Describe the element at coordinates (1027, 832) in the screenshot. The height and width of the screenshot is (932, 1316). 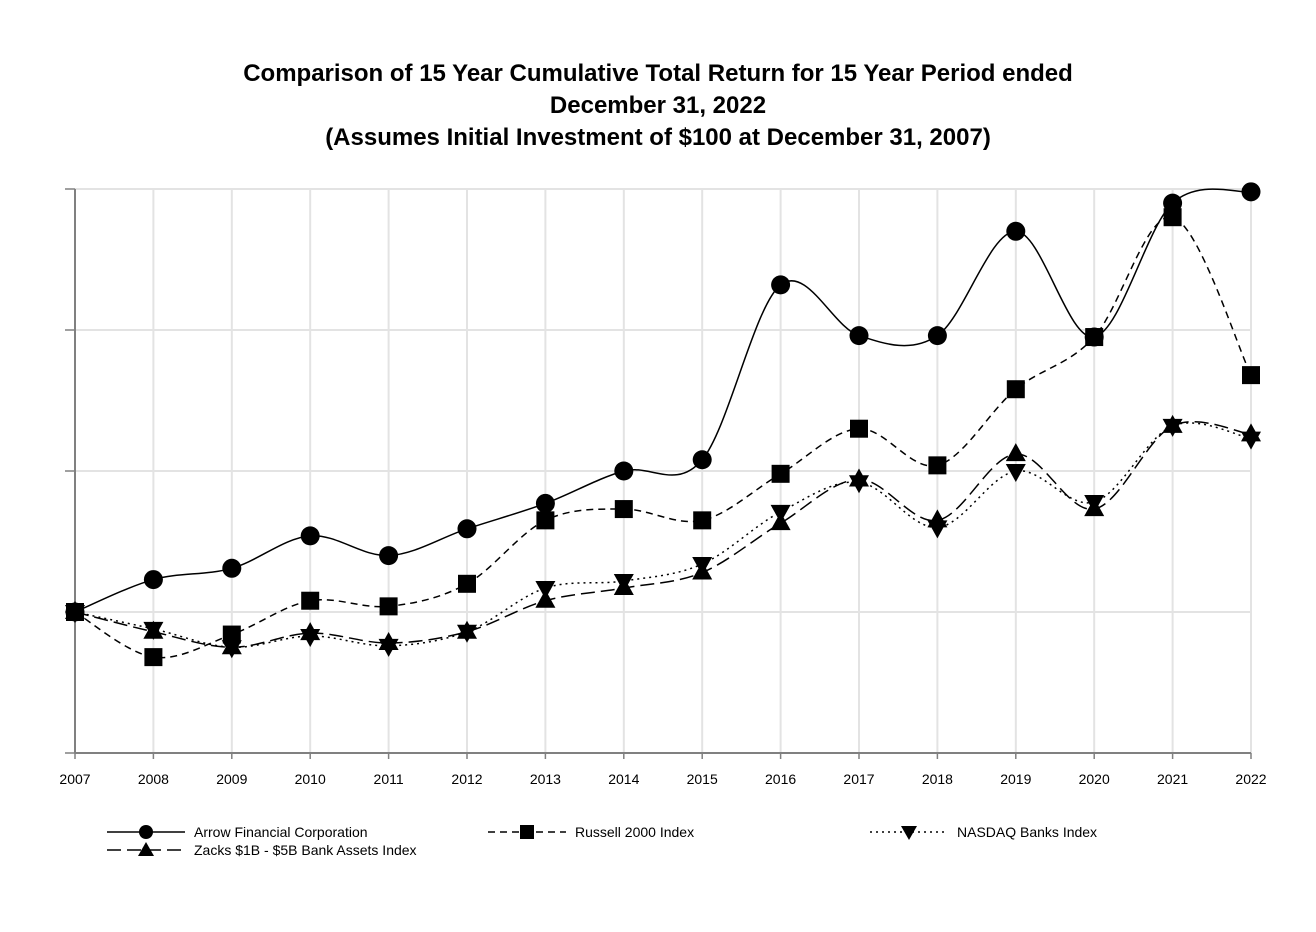
I see `legend-label-2: NASDAQ Banks Index` at that location.